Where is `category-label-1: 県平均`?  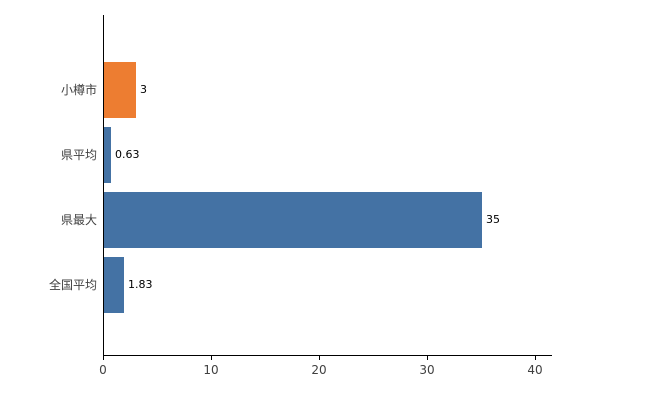 category-label-1: 県平均 is located at coordinates (78, 155).